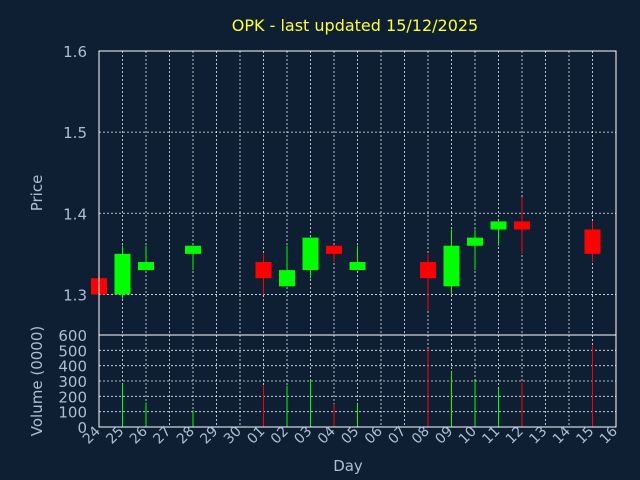  What do you see at coordinates (72, 397) in the screenshot?
I see `volume-tick-label: 200` at bounding box center [72, 397].